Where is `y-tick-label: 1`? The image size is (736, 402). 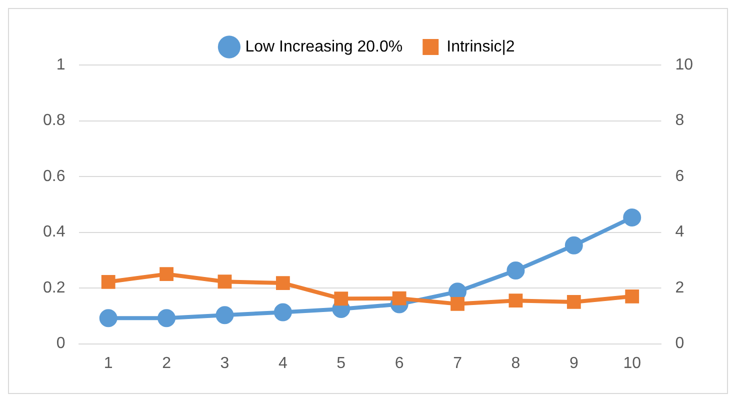
y-tick-label: 1 is located at coordinates (61, 65).